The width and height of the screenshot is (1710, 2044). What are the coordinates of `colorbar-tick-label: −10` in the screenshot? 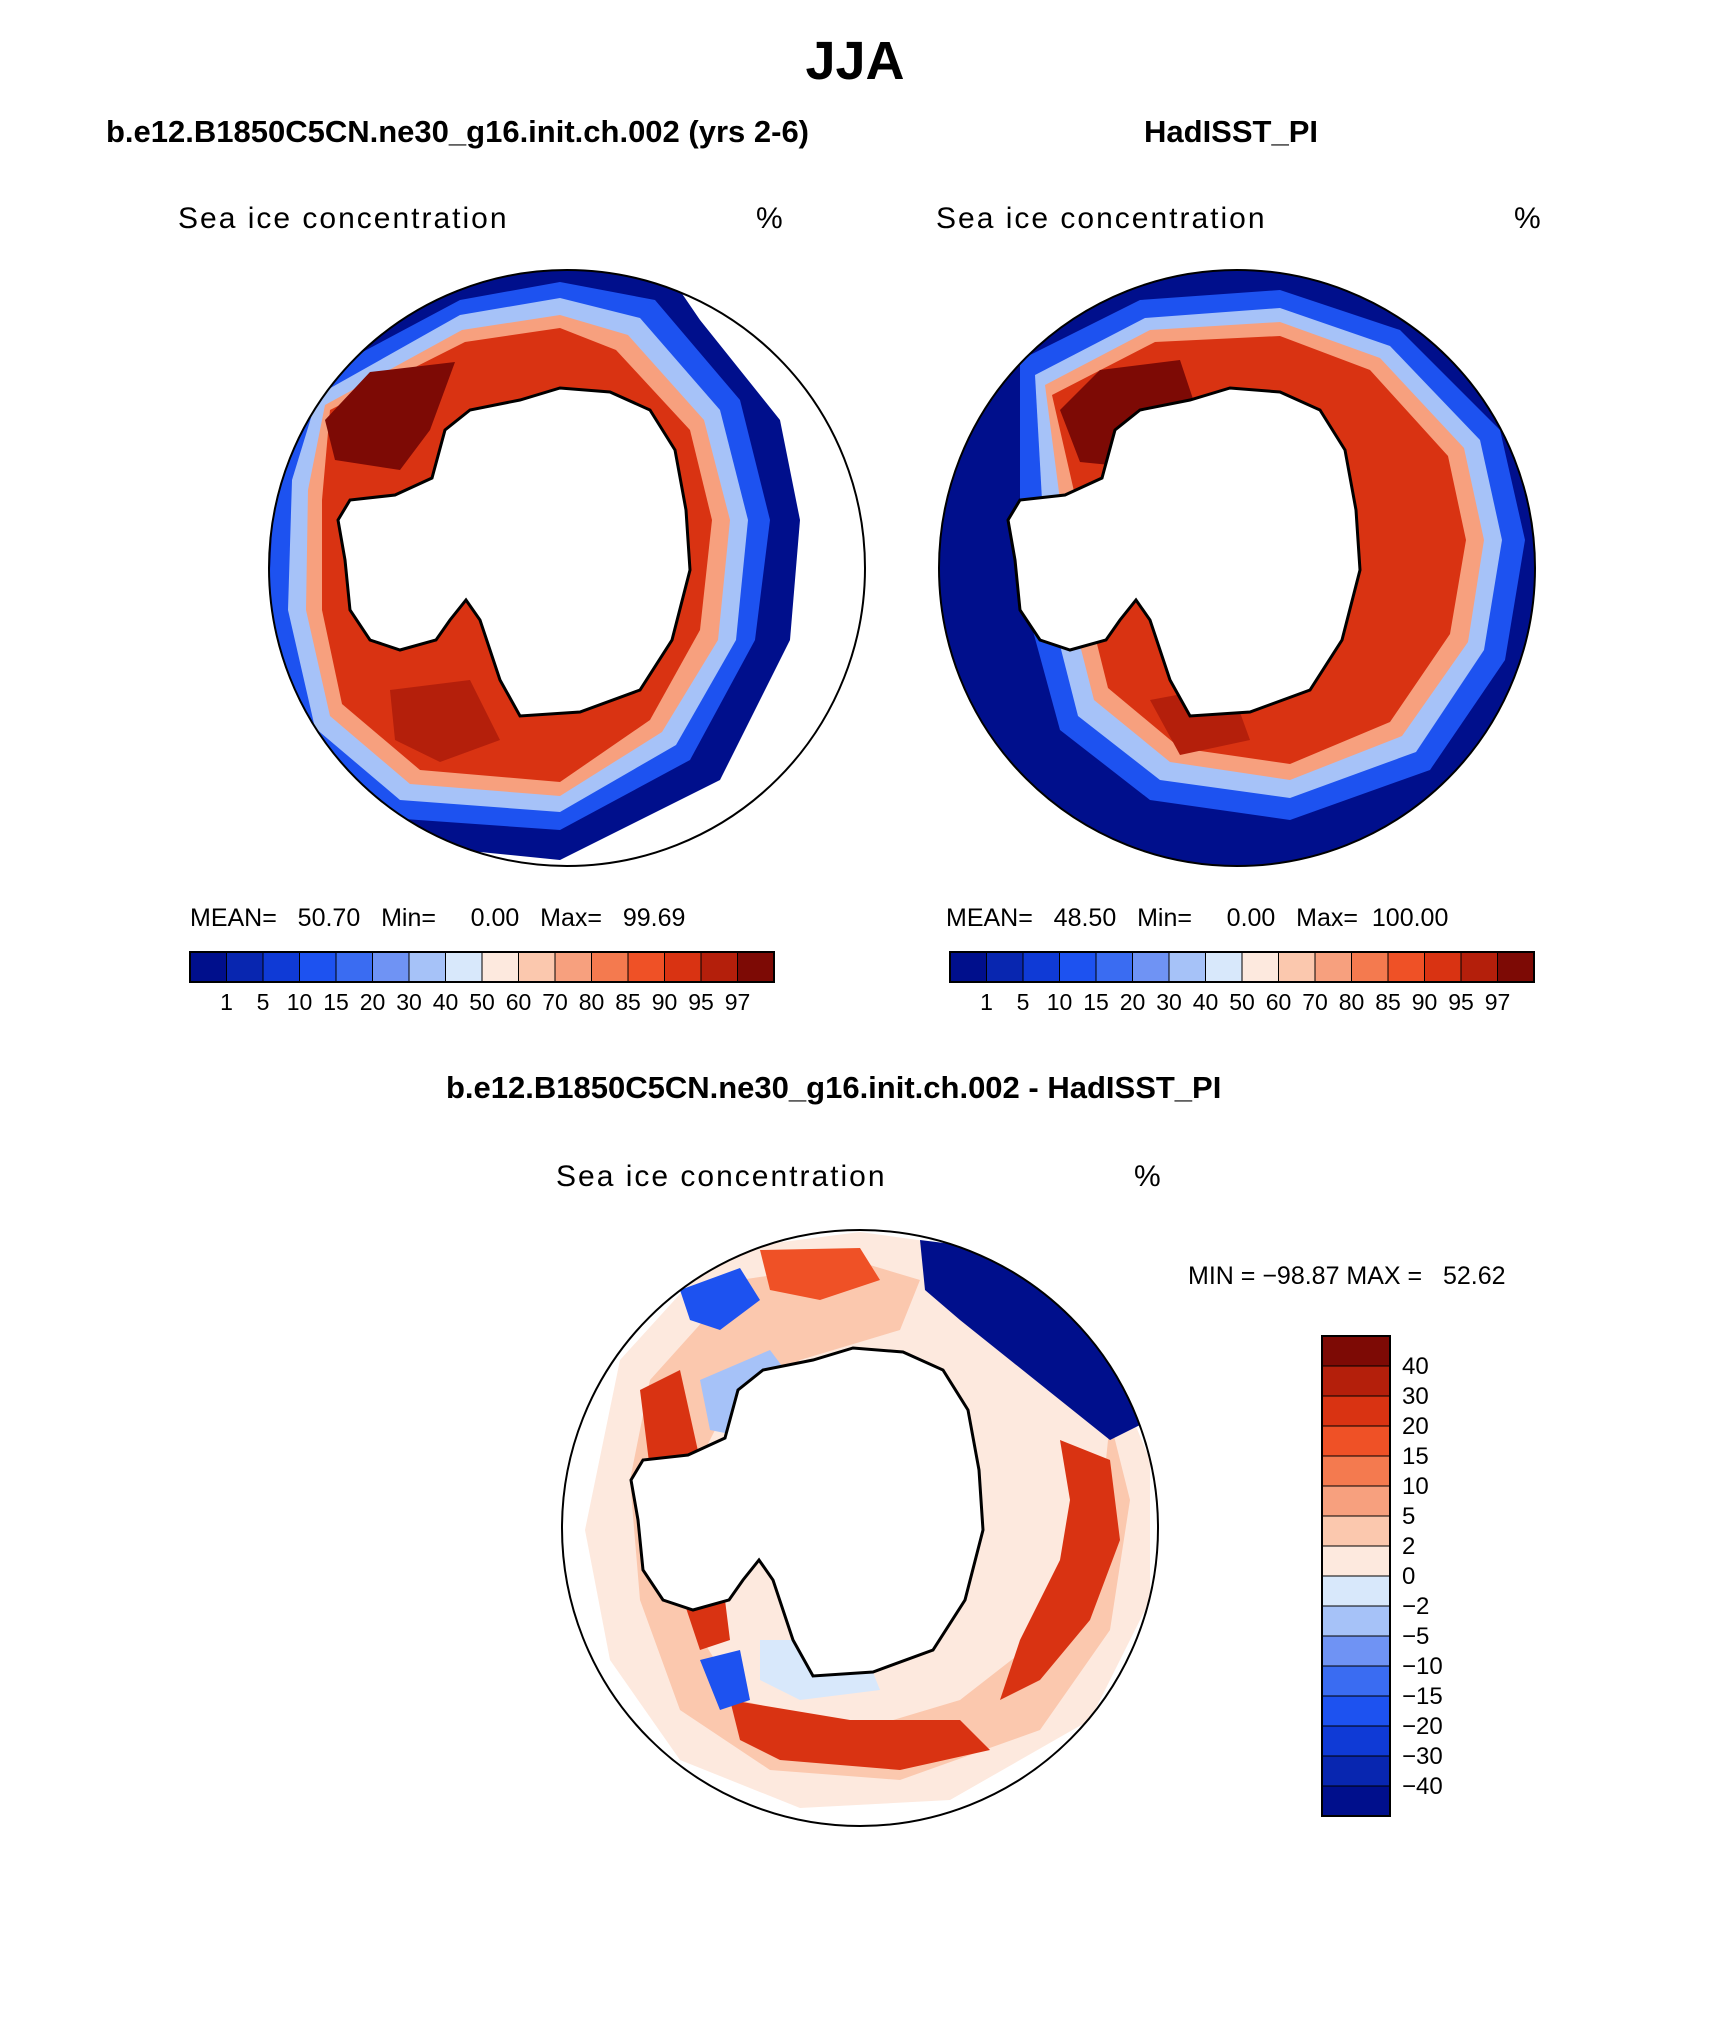 It's located at (1422, 1666).